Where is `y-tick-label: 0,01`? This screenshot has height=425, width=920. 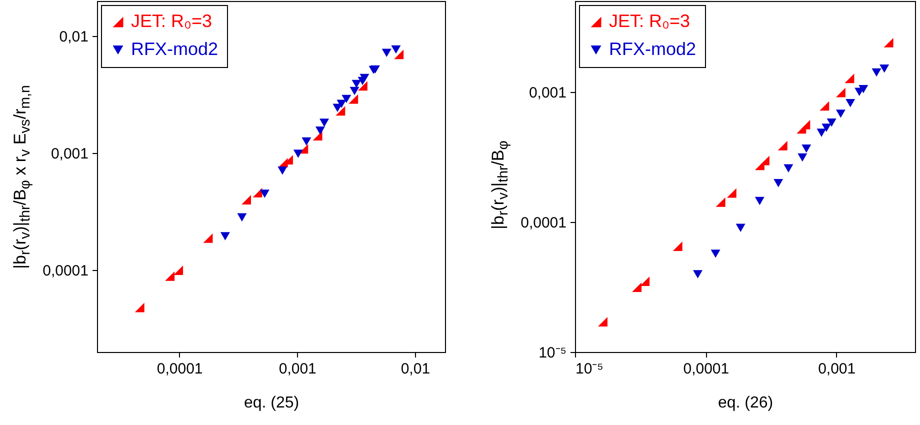
y-tick-label: 0,01 is located at coordinates (73, 37).